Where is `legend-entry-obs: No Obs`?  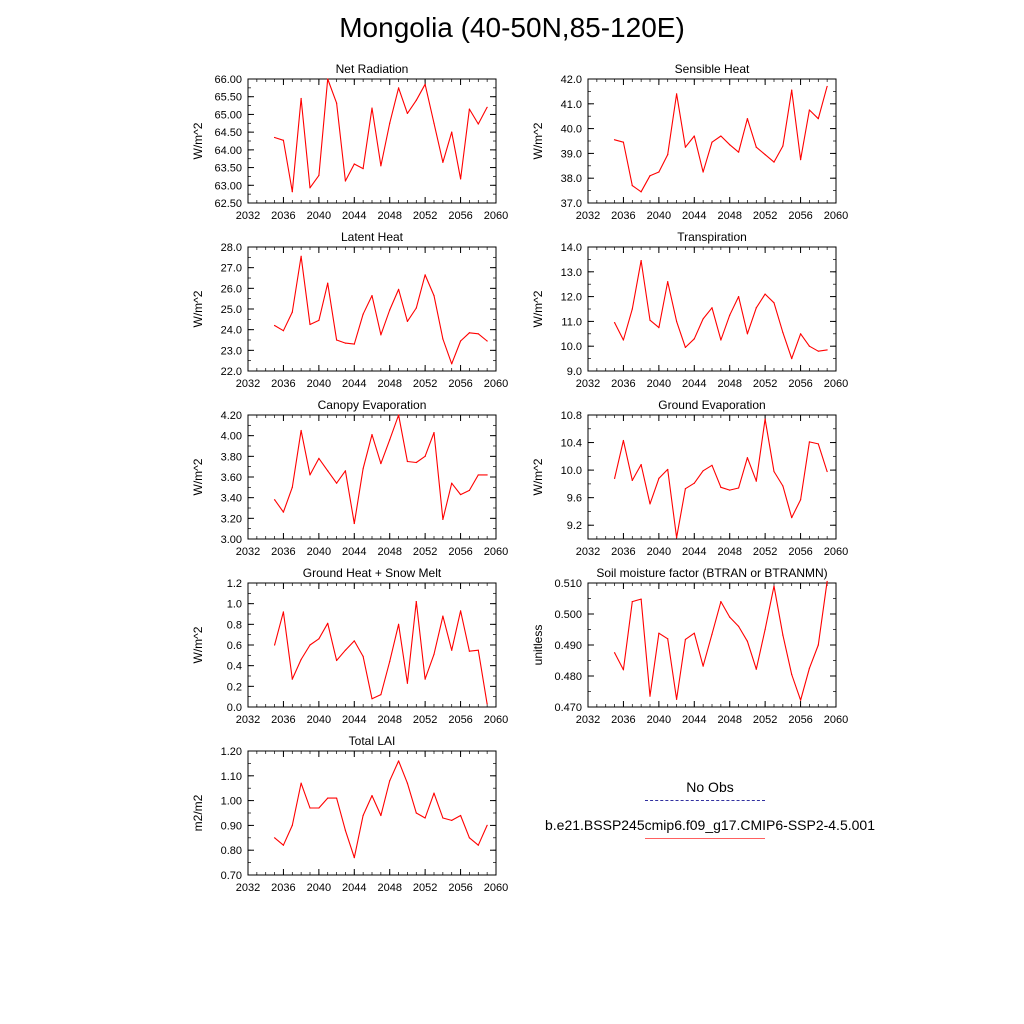 legend-entry-obs: No Obs is located at coordinates (710, 797).